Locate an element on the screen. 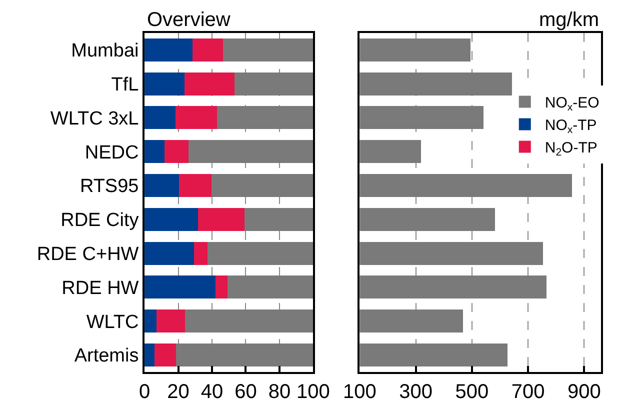 The width and height of the screenshot is (630, 417). y-tick-label: WLTC is located at coordinates (112, 322).